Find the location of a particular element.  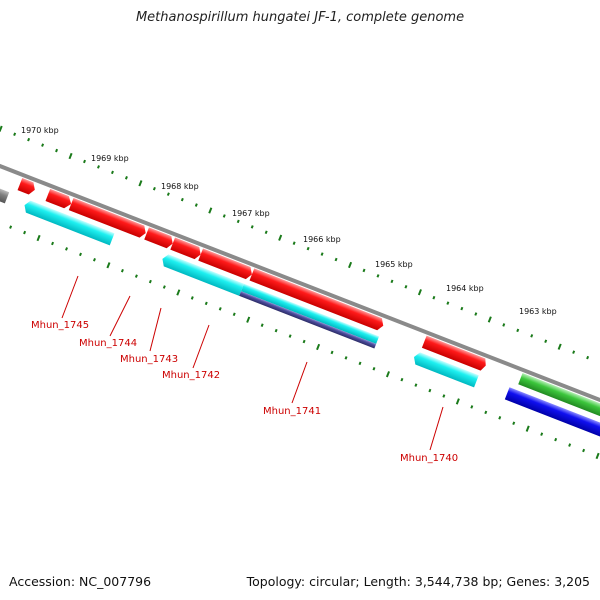

ruler-label: 1964 kbp is located at coordinates (465, 288).